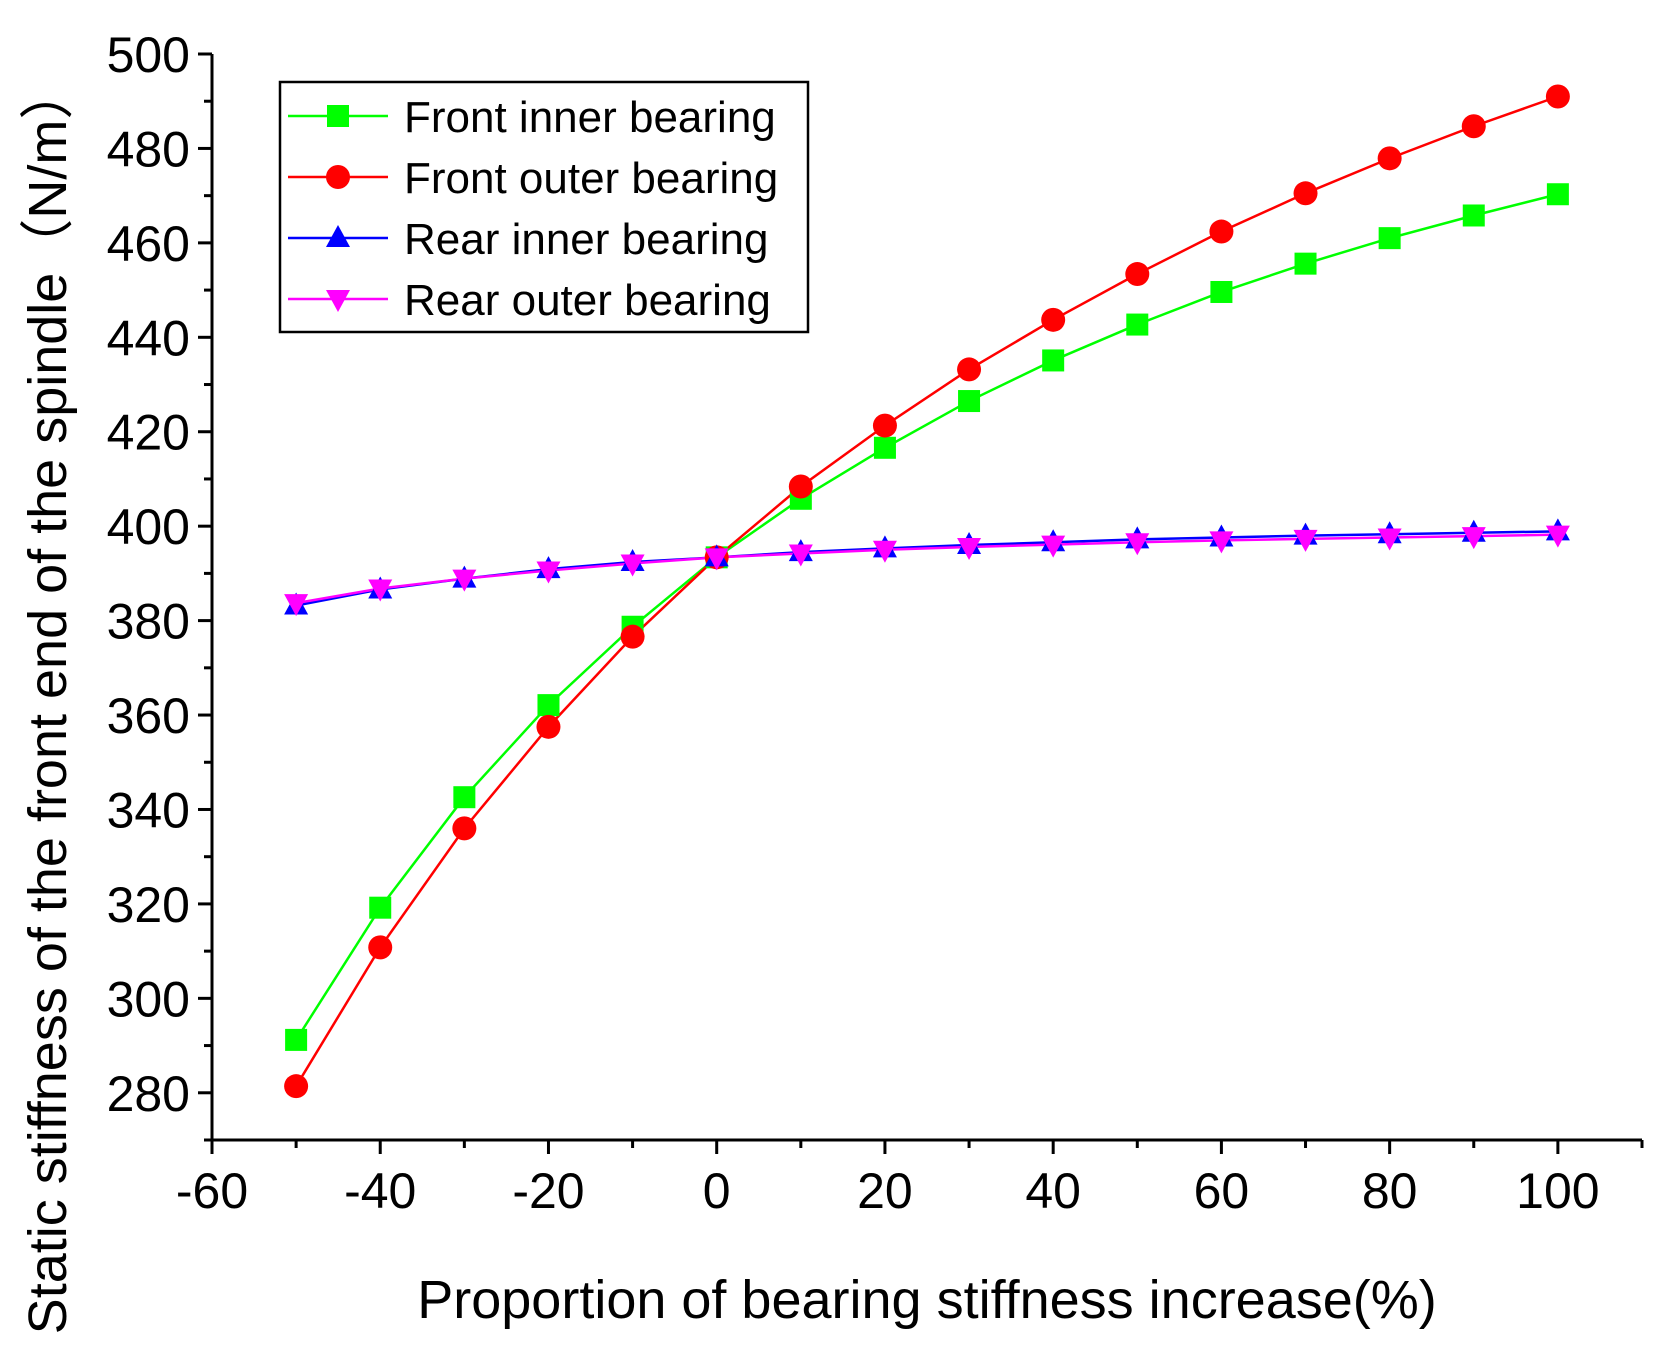 This screenshot has width=1658, height=1348. I want to click on x-tick-label: 40, so click(1053, 1191).